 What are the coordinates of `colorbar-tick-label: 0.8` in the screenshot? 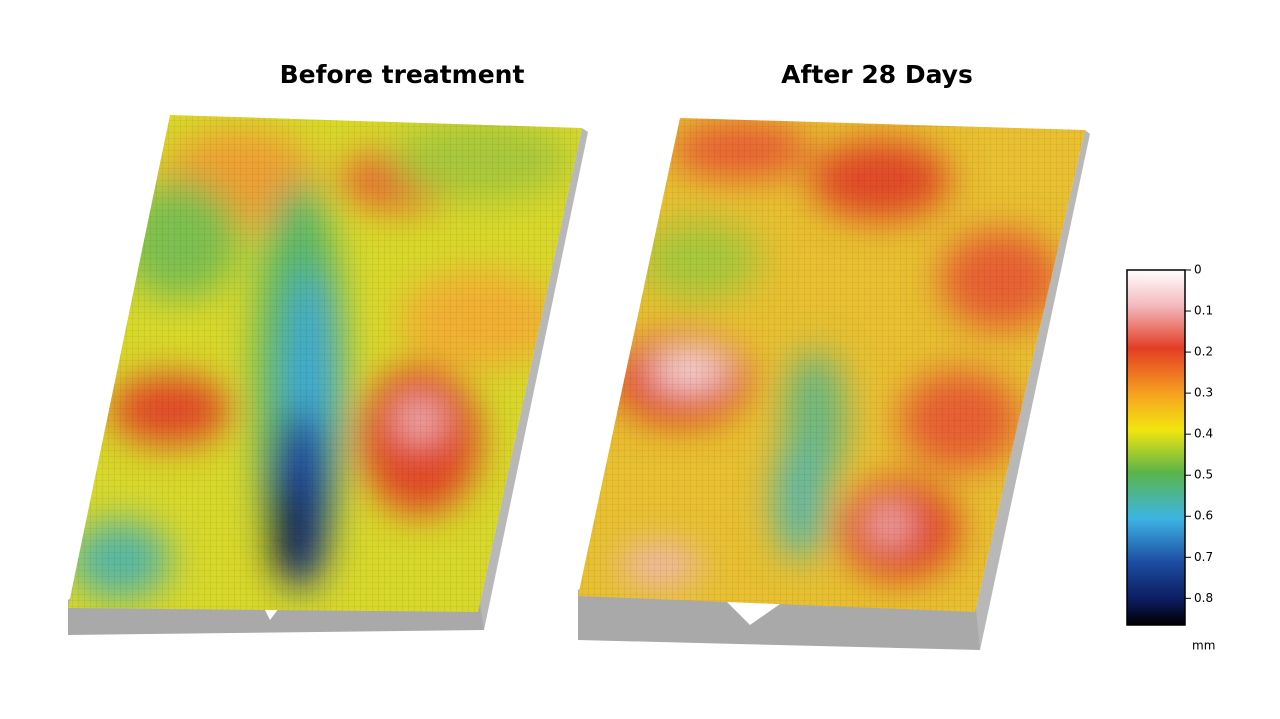 It's located at (1203, 598).